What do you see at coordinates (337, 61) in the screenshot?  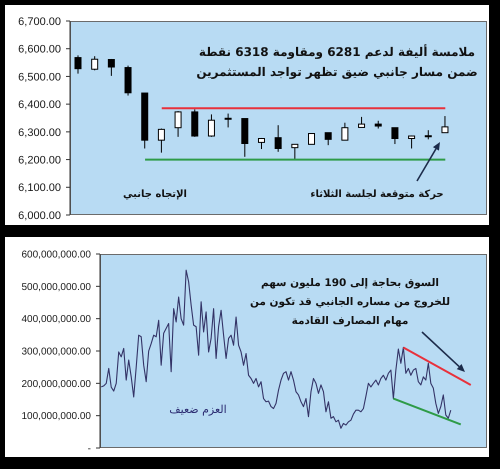 I see `annotation: ملامسة أليفة لدعم 6281 ومقاومة 6318 نقطة ضمن مسار جانبي ضيق تظهر تواجد المستثمرين` at bounding box center [337, 61].